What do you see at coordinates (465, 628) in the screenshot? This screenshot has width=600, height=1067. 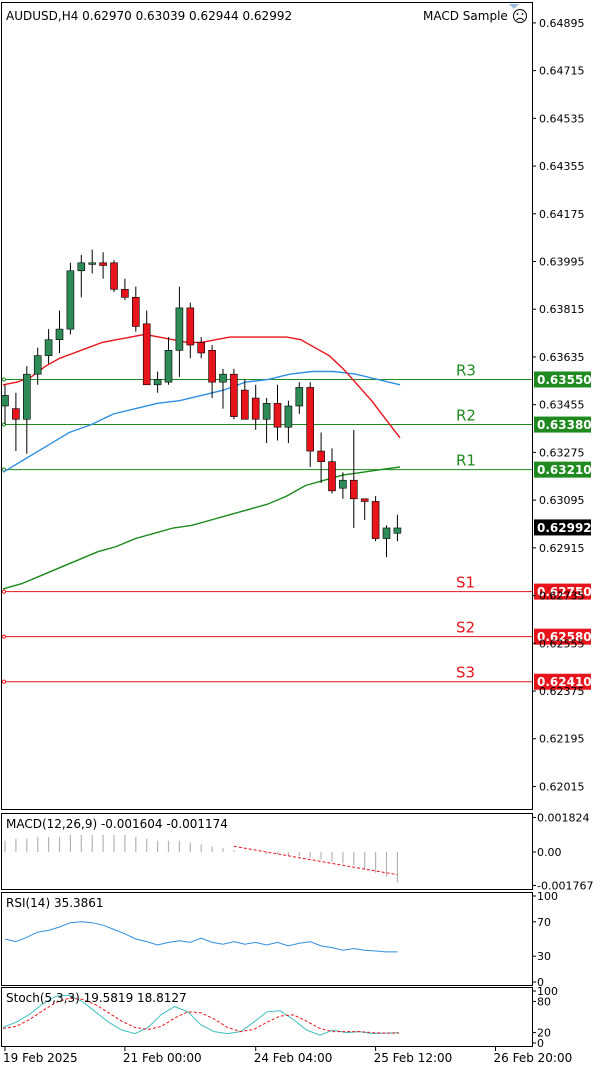 I see `level-name-s2: S2` at bounding box center [465, 628].